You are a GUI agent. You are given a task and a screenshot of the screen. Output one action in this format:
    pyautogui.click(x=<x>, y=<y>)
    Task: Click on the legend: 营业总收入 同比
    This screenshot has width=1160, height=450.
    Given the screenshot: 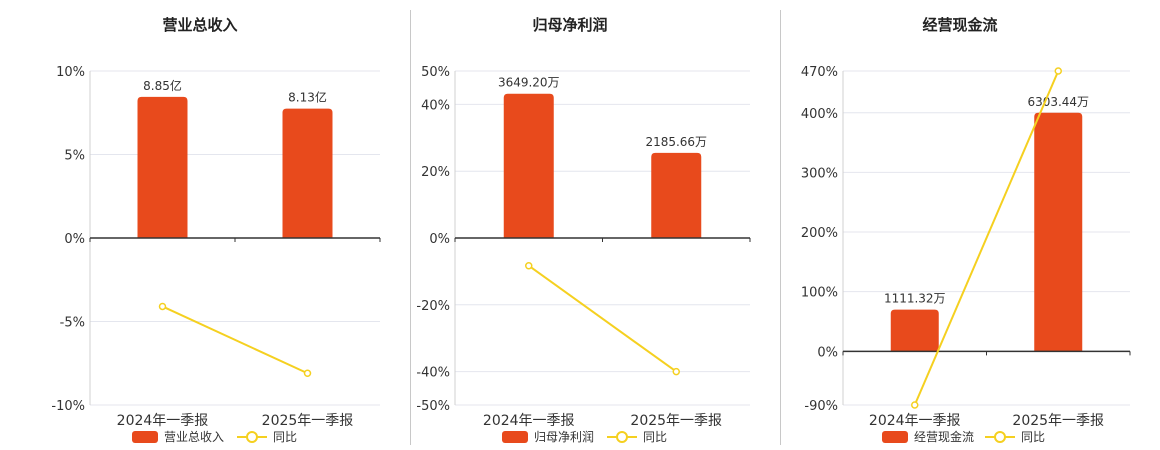 What is the action you would take?
    pyautogui.click(x=200, y=437)
    